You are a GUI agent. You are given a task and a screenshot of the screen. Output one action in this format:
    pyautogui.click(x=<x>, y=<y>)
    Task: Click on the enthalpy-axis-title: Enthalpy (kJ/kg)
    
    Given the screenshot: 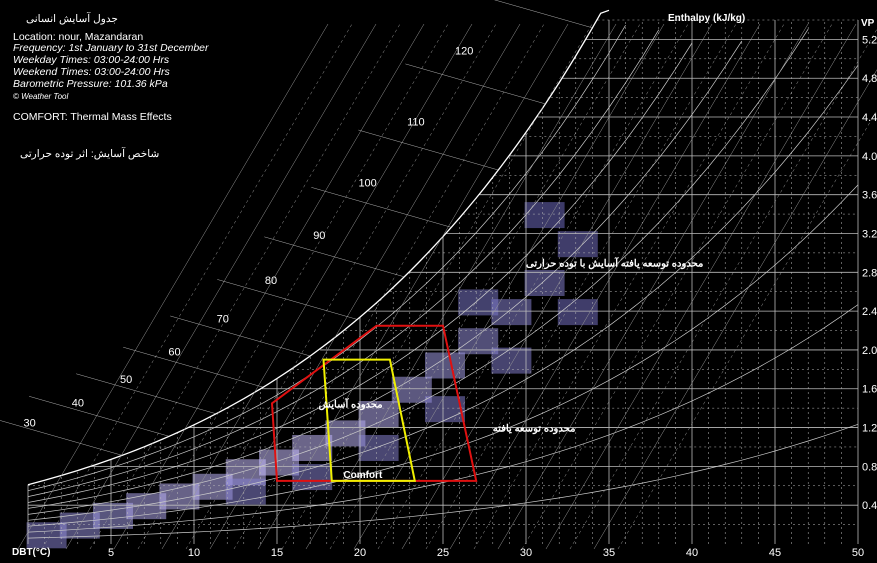 What is the action you would take?
    pyautogui.click(x=707, y=18)
    